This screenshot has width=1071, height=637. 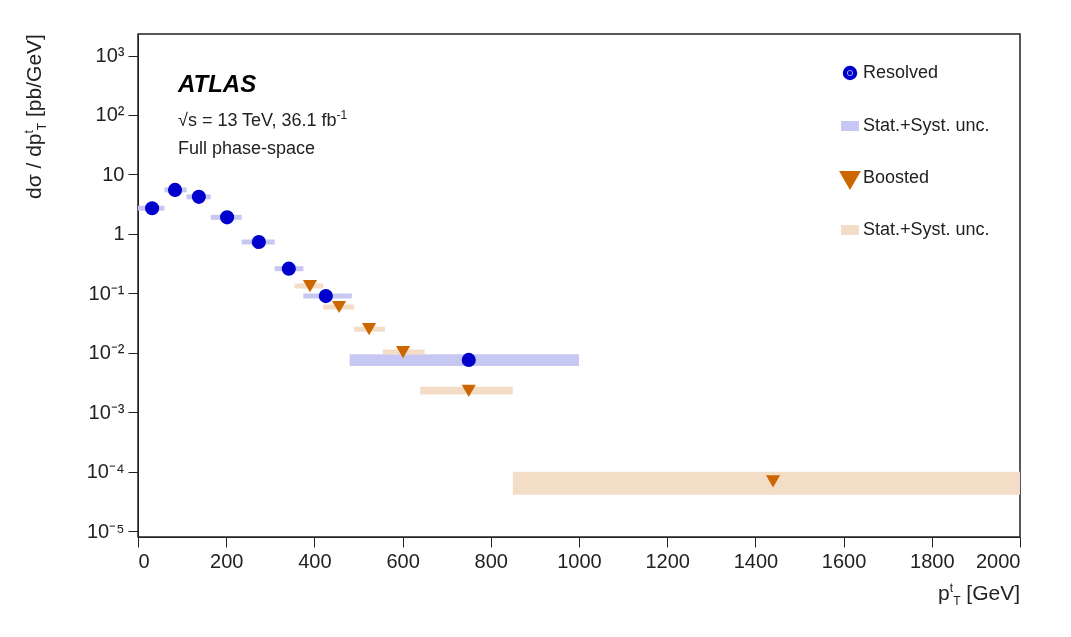 What do you see at coordinates (579, 560) in the screenshot?
I see `x-tick-label: 1000` at bounding box center [579, 560].